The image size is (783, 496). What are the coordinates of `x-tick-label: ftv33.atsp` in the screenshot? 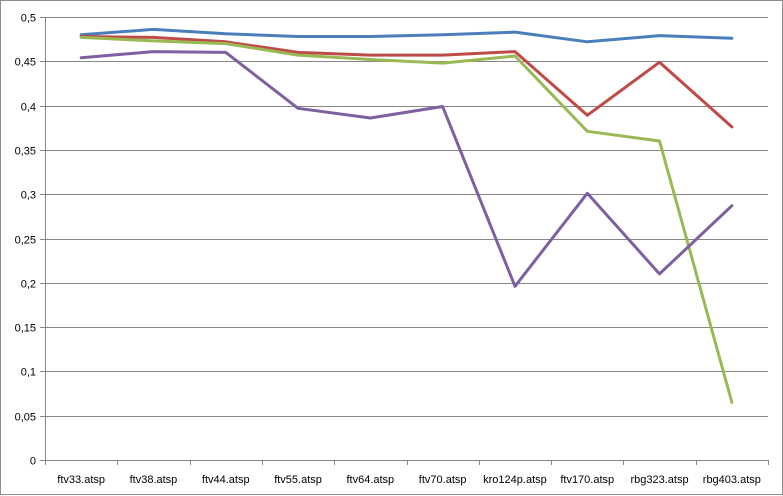 It's located at (81, 480).